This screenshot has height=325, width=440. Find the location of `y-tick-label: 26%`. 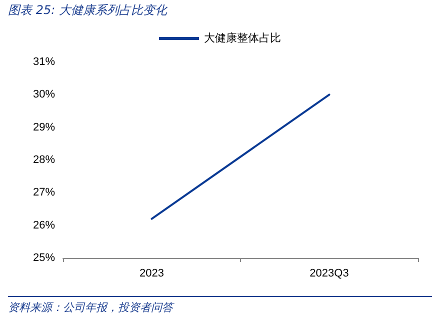

y-tick-label: 26% is located at coordinates (44, 225).